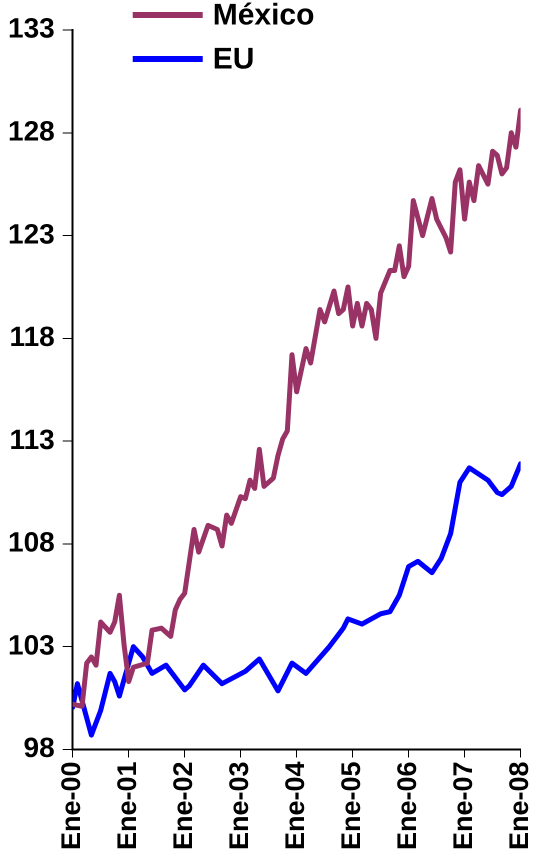 The image size is (557, 856). Describe the element at coordinates (71, 805) in the screenshot. I see `x-tick-label: Ene-00` at that location.